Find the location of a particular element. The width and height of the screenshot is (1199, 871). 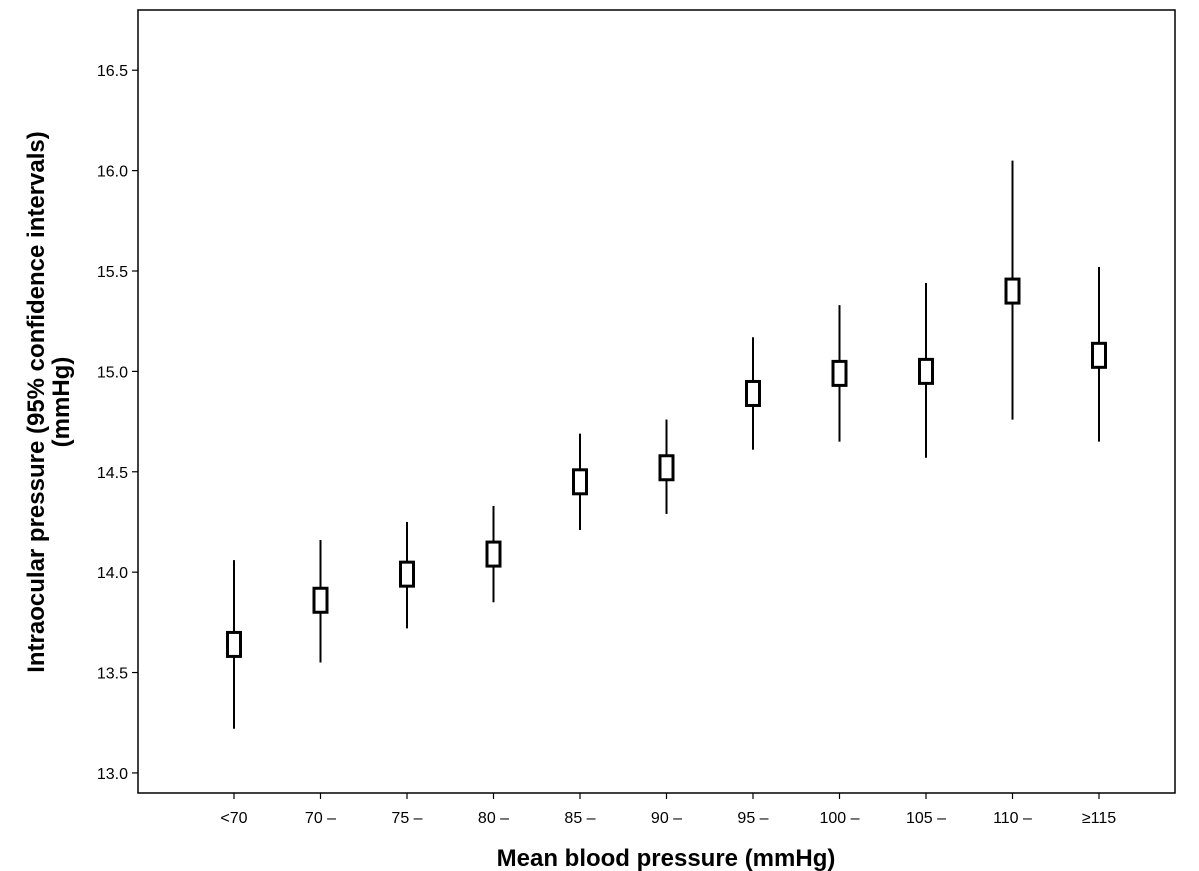

x-axis-title: Mean blood pressure (mmHg) is located at coordinates (666, 858).